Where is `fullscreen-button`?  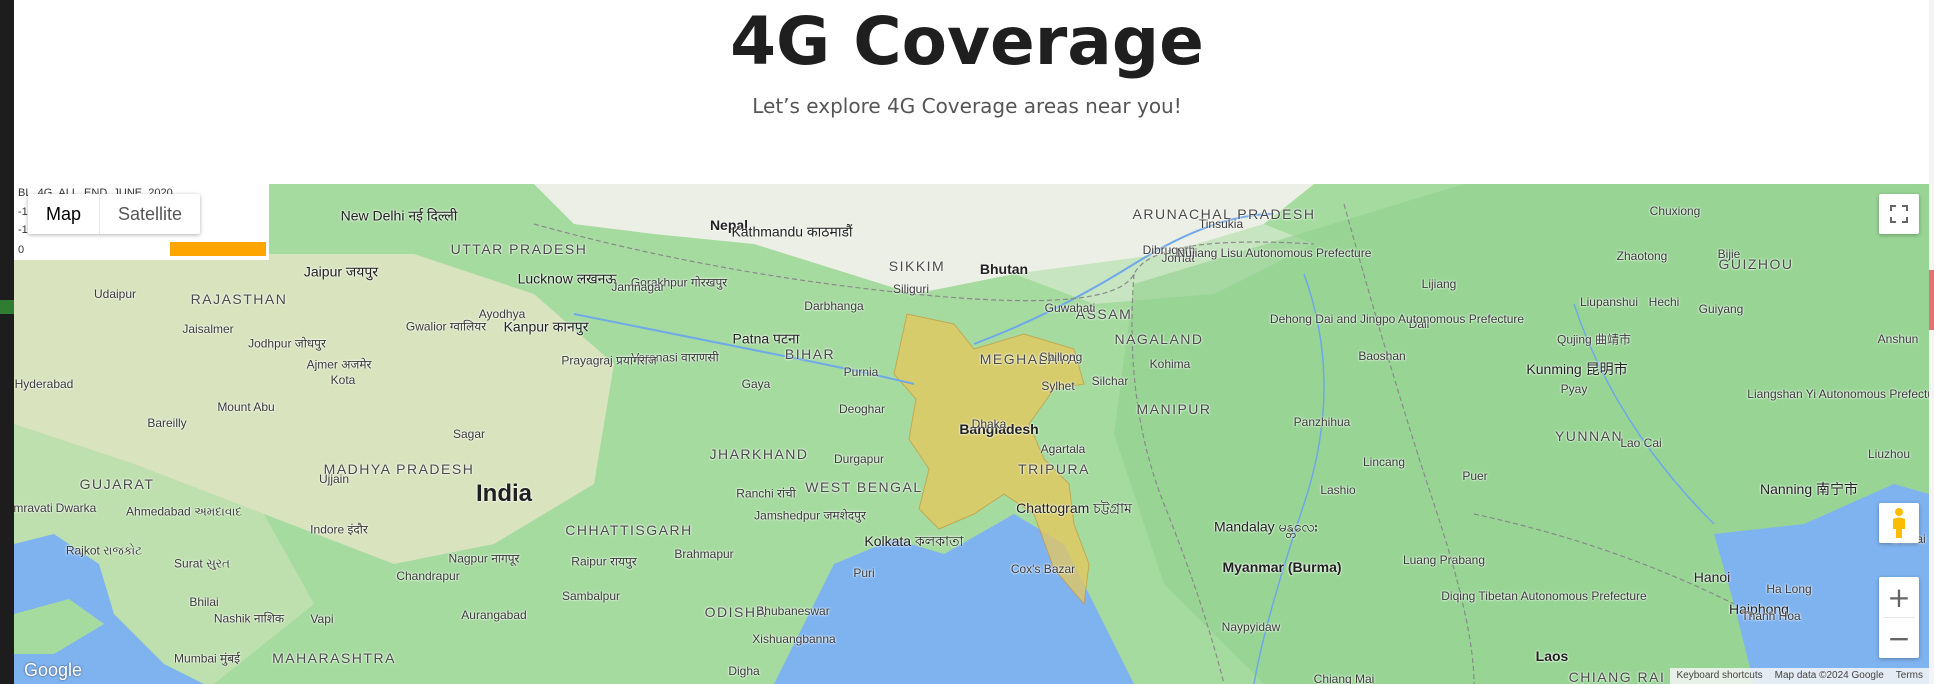 fullscreen-button is located at coordinates (1899, 214).